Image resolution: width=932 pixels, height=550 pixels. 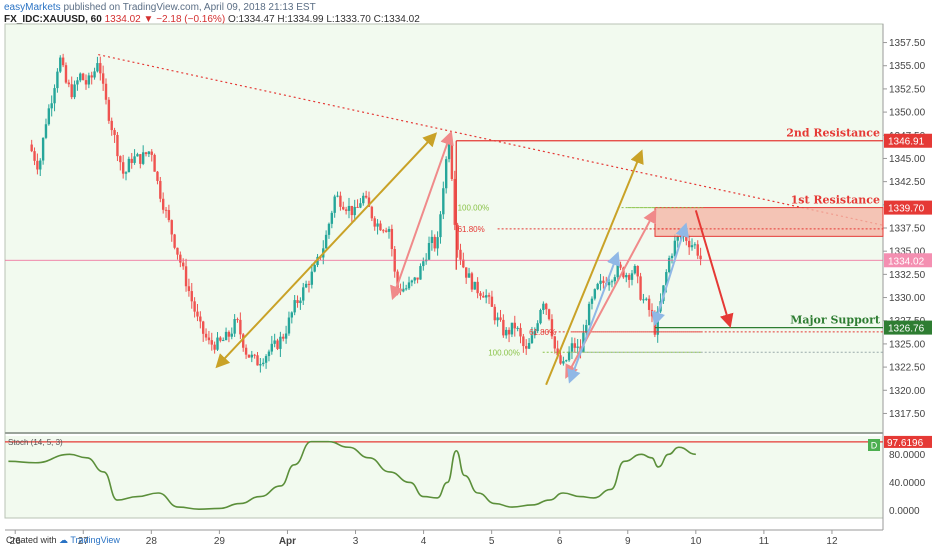 What do you see at coordinates (422, 215) in the screenshot?
I see `swing-arrow-pink` at bounding box center [422, 215].